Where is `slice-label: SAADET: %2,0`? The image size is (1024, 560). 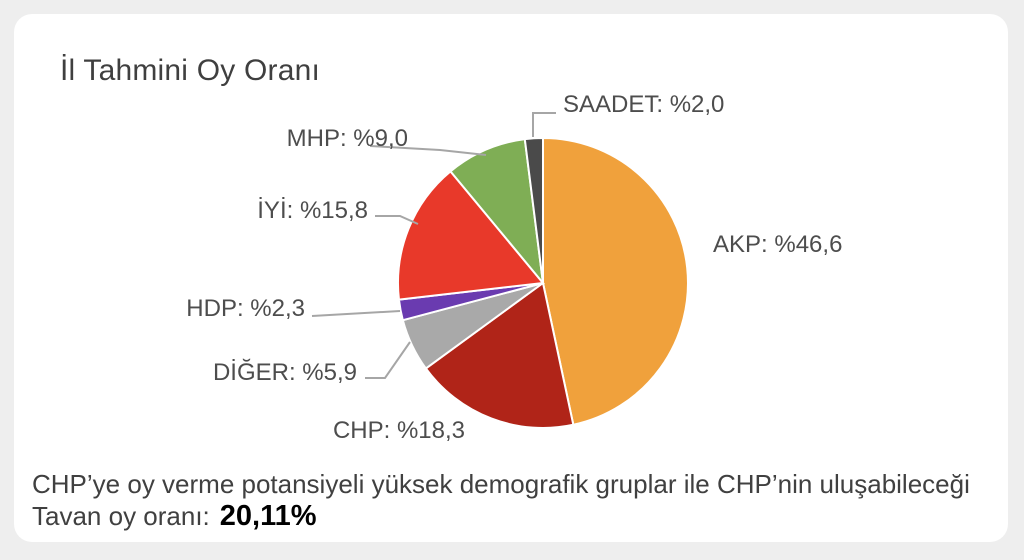 slice-label: SAADET: %2,0 is located at coordinates (643, 104).